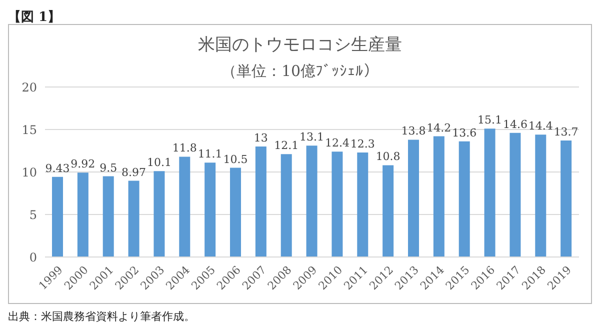 Image resolution: width=600 pixels, height=335 pixels. Describe the element at coordinates (362, 143) in the screenshot. I see `data-label: 12.3` at that location.